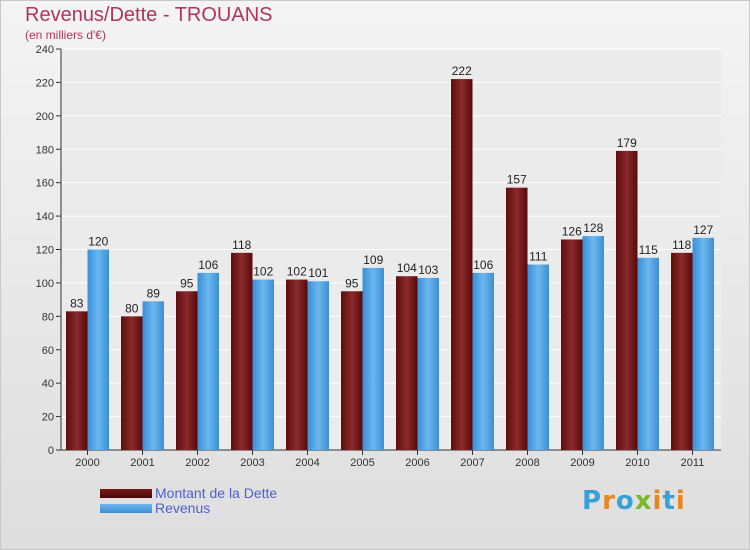  I want to click on legend-item-revenus: Revenus, so click(155, 508).